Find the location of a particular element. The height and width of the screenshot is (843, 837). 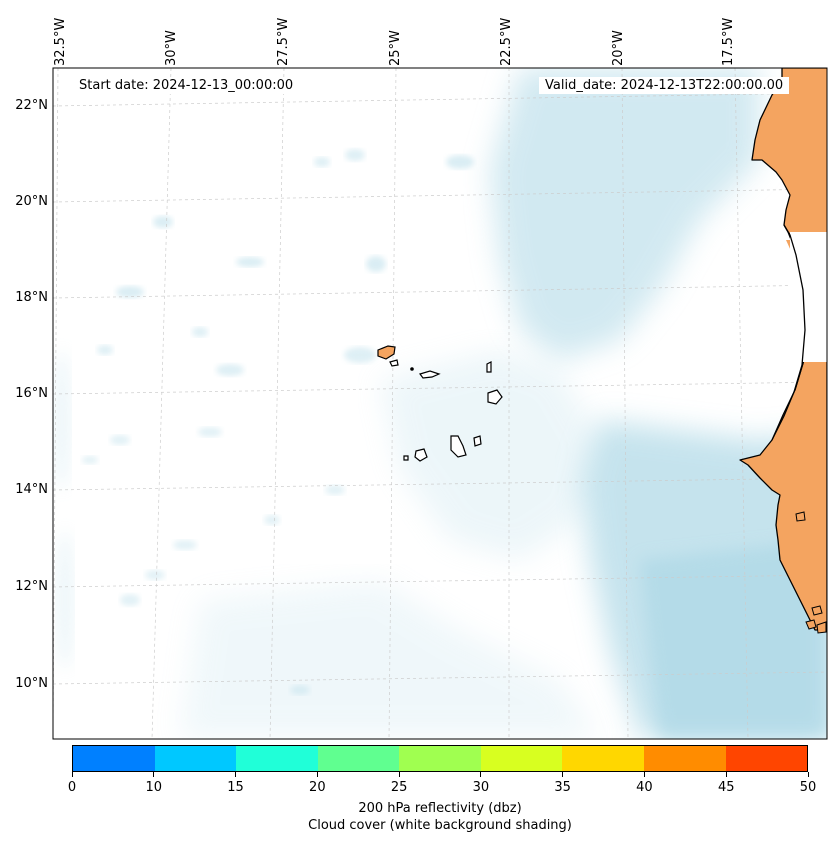

lat-label-18n: 18°N is located at coordinates (31, 297).